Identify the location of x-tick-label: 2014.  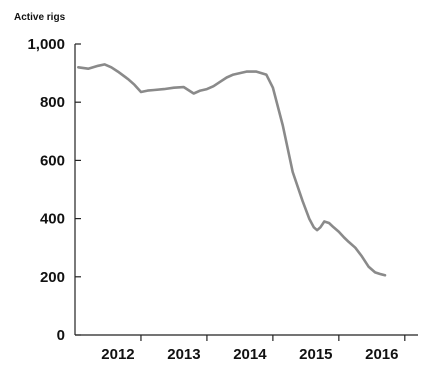
(250, 354).